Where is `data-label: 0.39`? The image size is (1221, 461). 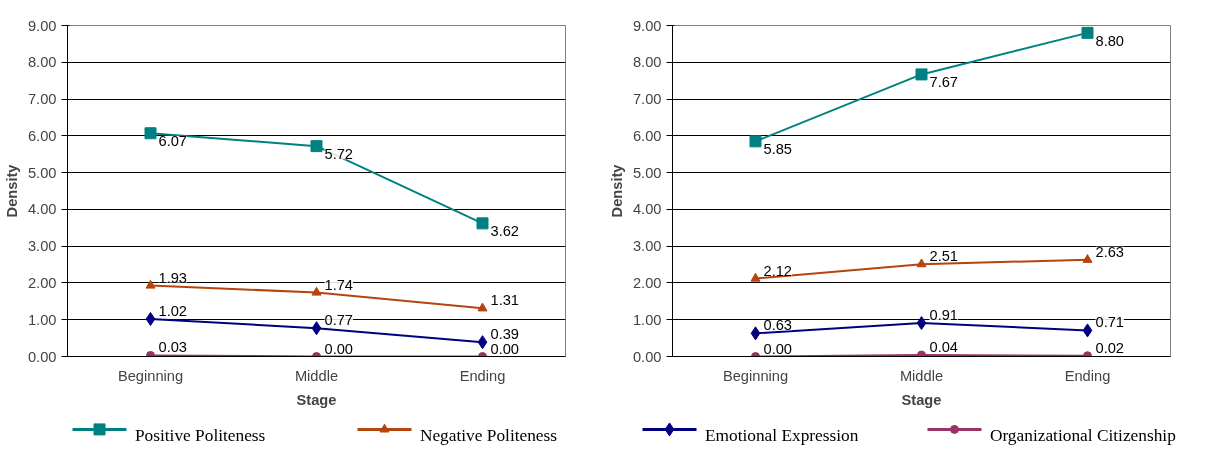 data-label: 0.39 is located at coordinates (505, 334).